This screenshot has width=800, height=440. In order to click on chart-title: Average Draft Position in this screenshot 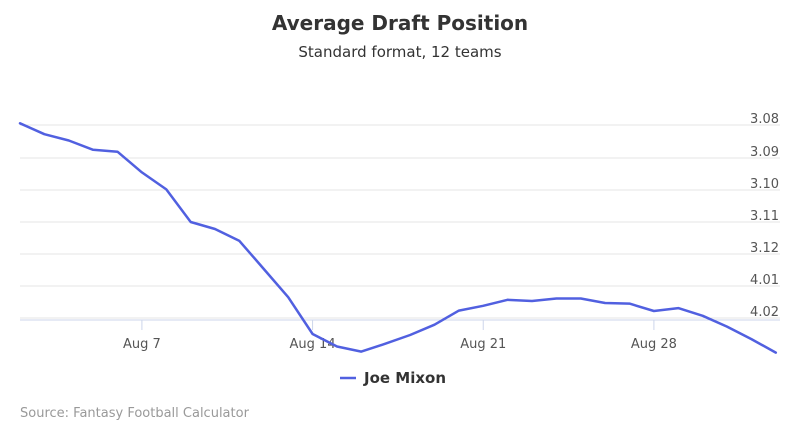, I will do `click(400, 23)`.